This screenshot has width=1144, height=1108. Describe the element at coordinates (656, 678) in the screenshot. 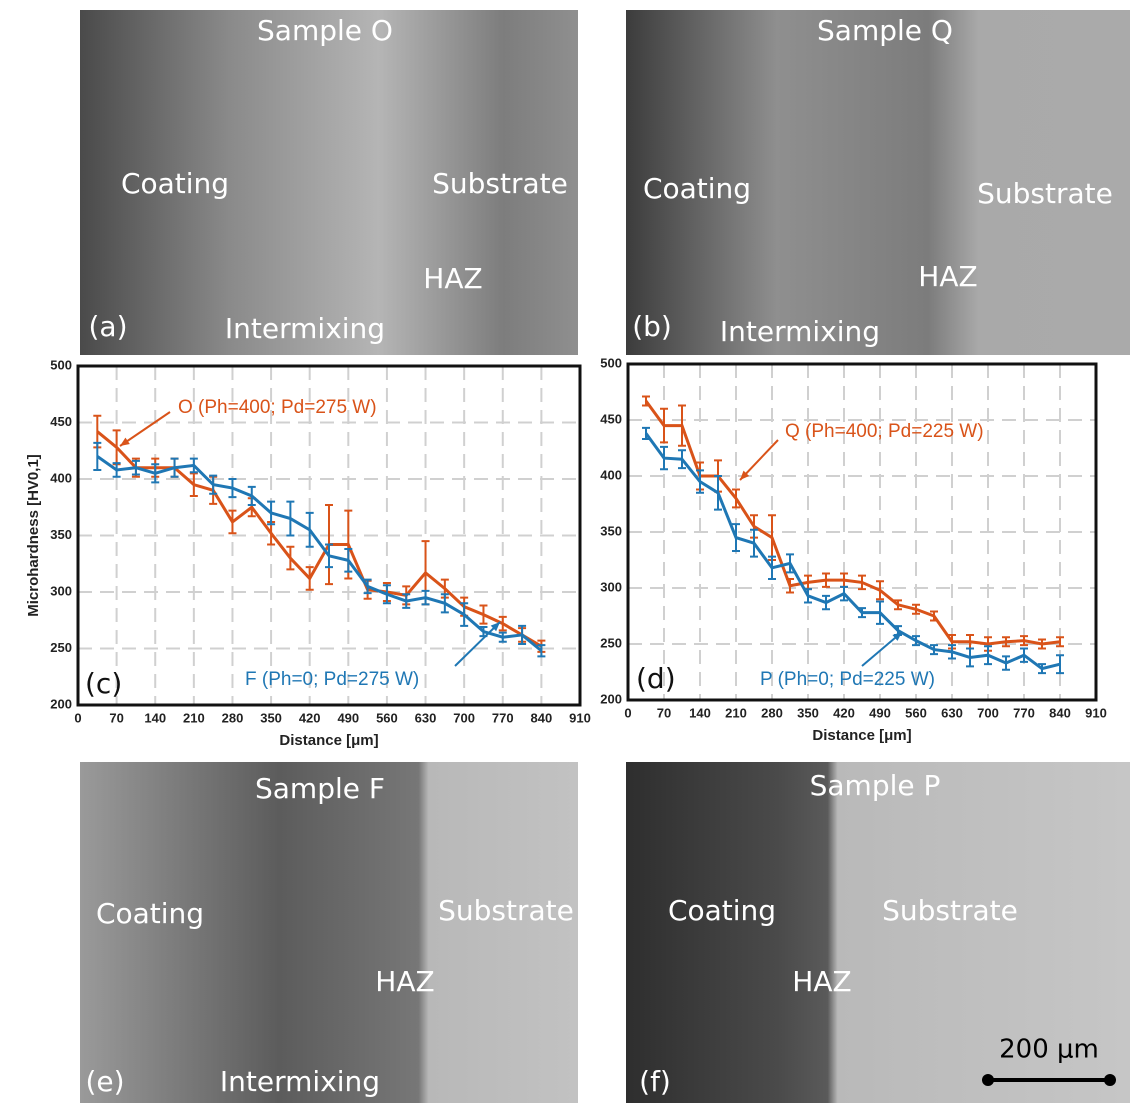

I see `panel-label: (d)` at that location.